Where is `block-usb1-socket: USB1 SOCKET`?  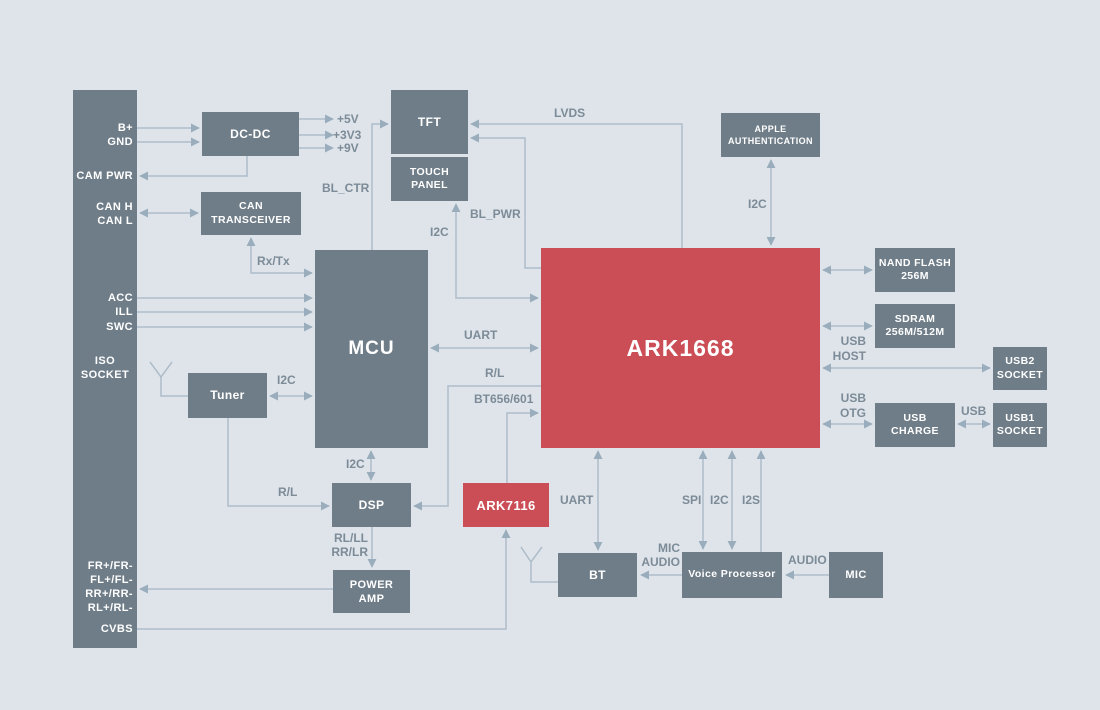
block-usb1-socket: USB1 SOCKET is located at coordinates (1020, 425).